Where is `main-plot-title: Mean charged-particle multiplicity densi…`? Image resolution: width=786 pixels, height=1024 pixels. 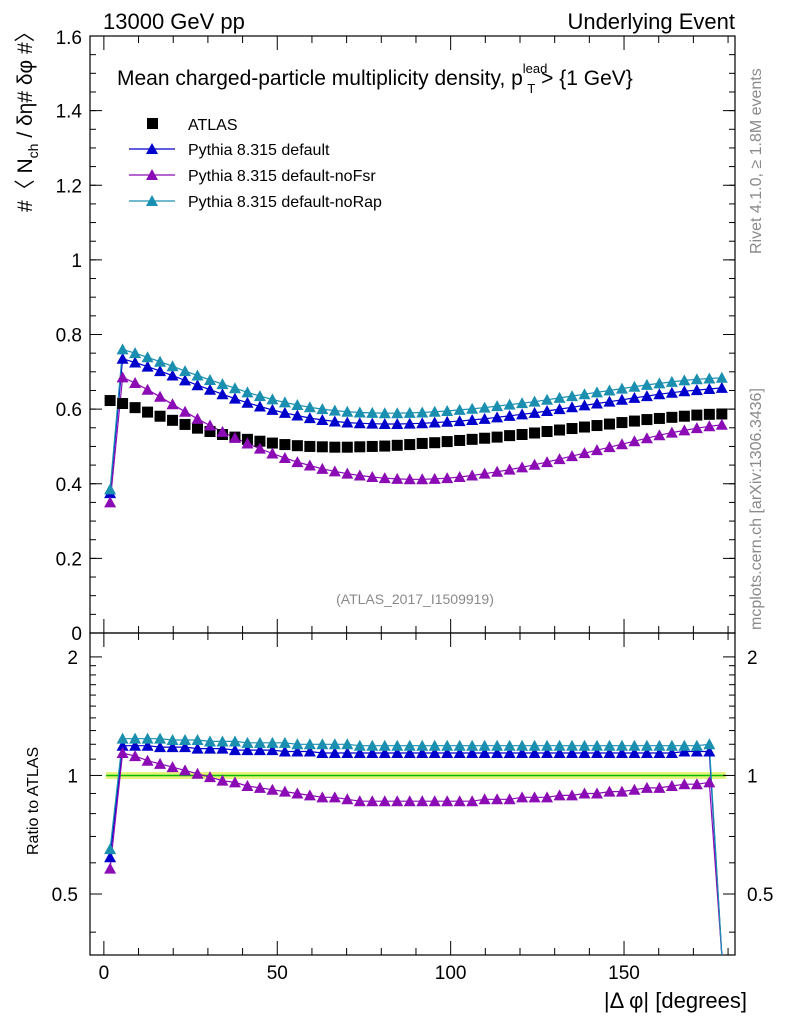
main-plot-title: Mean charged-particle multiplicity densi… is located at coordinates (375, 78).